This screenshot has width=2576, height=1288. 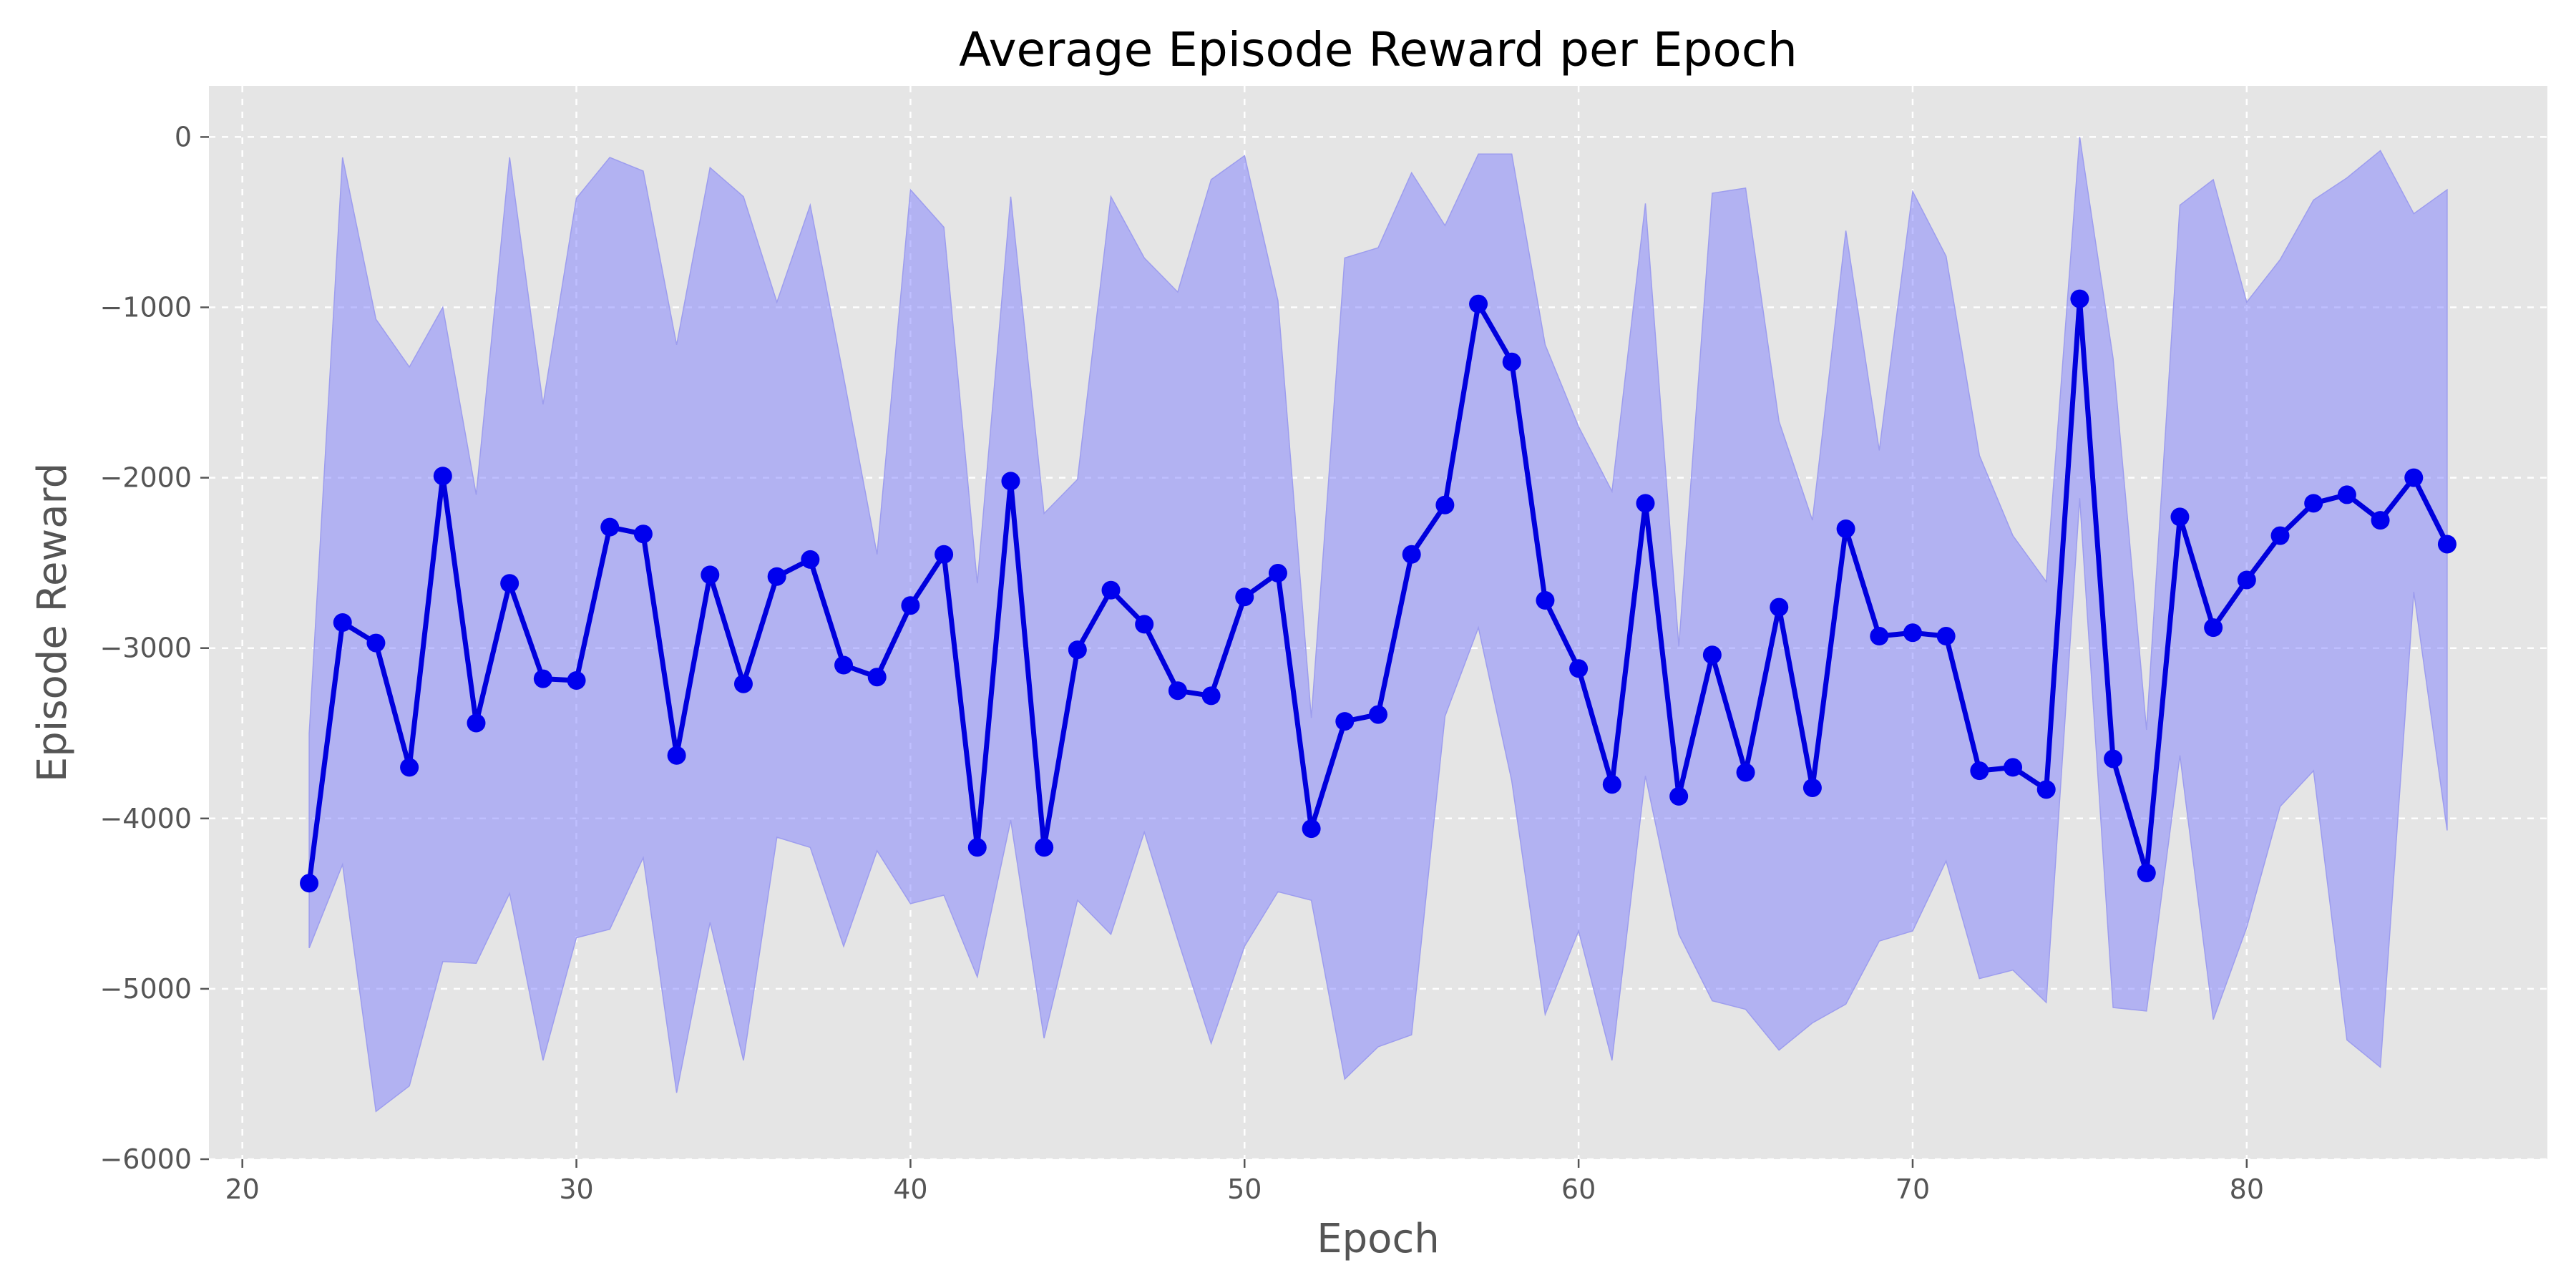 I want to click on y-axis-label: Episode Reward, so click(x=52, y=622).